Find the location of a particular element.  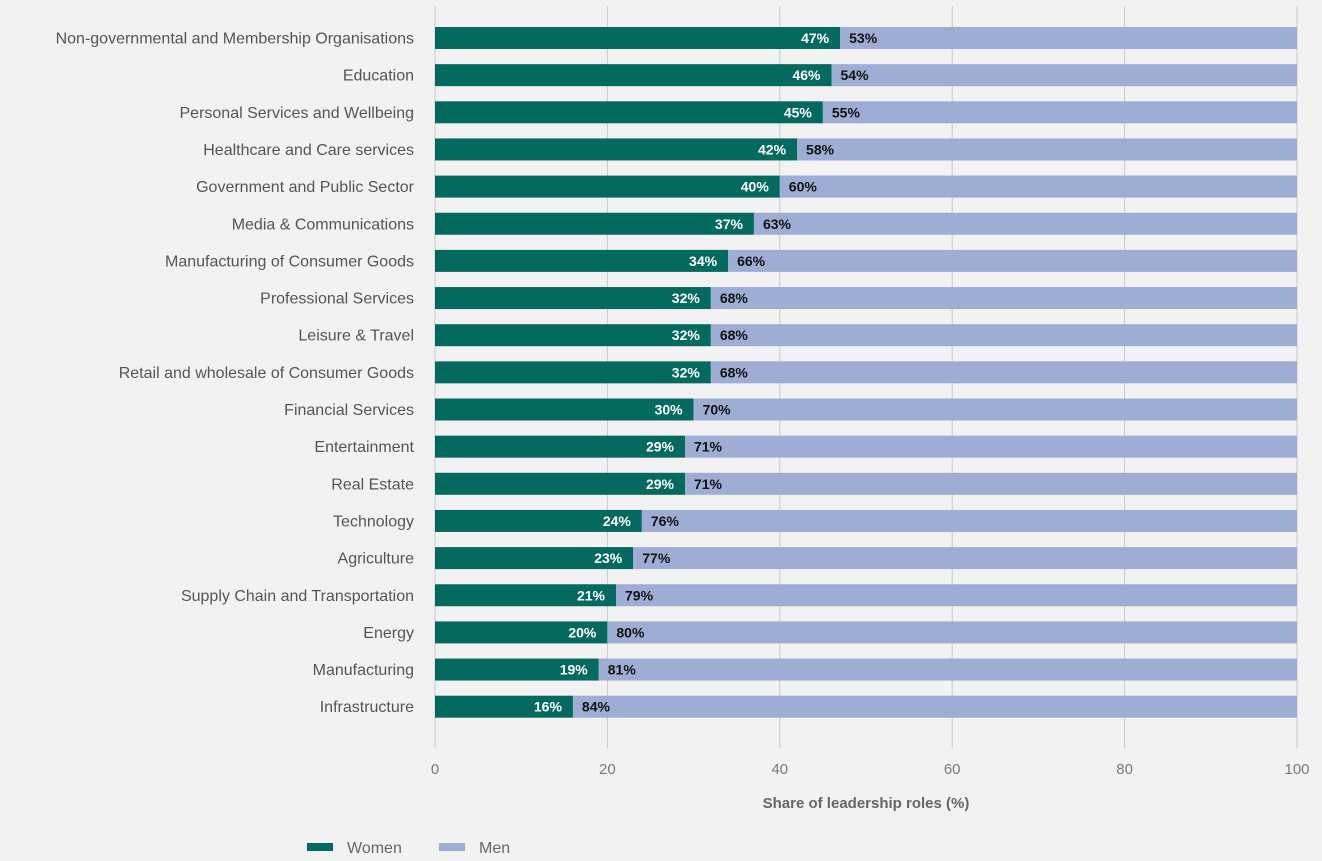

category-label: Education is located at coordinates (378, 76).